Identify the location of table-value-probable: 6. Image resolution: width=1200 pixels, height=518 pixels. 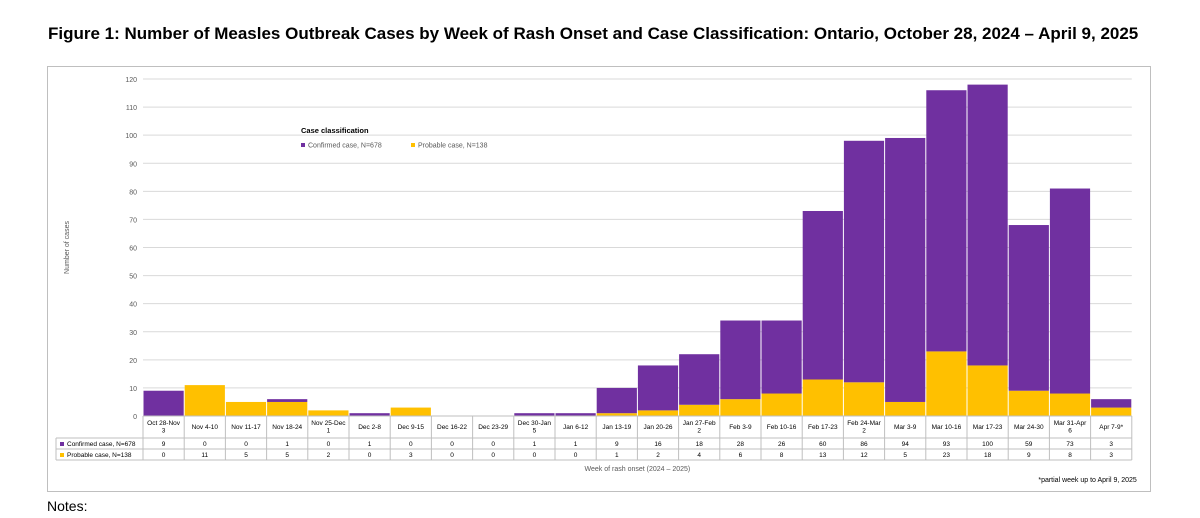
(741, 455).